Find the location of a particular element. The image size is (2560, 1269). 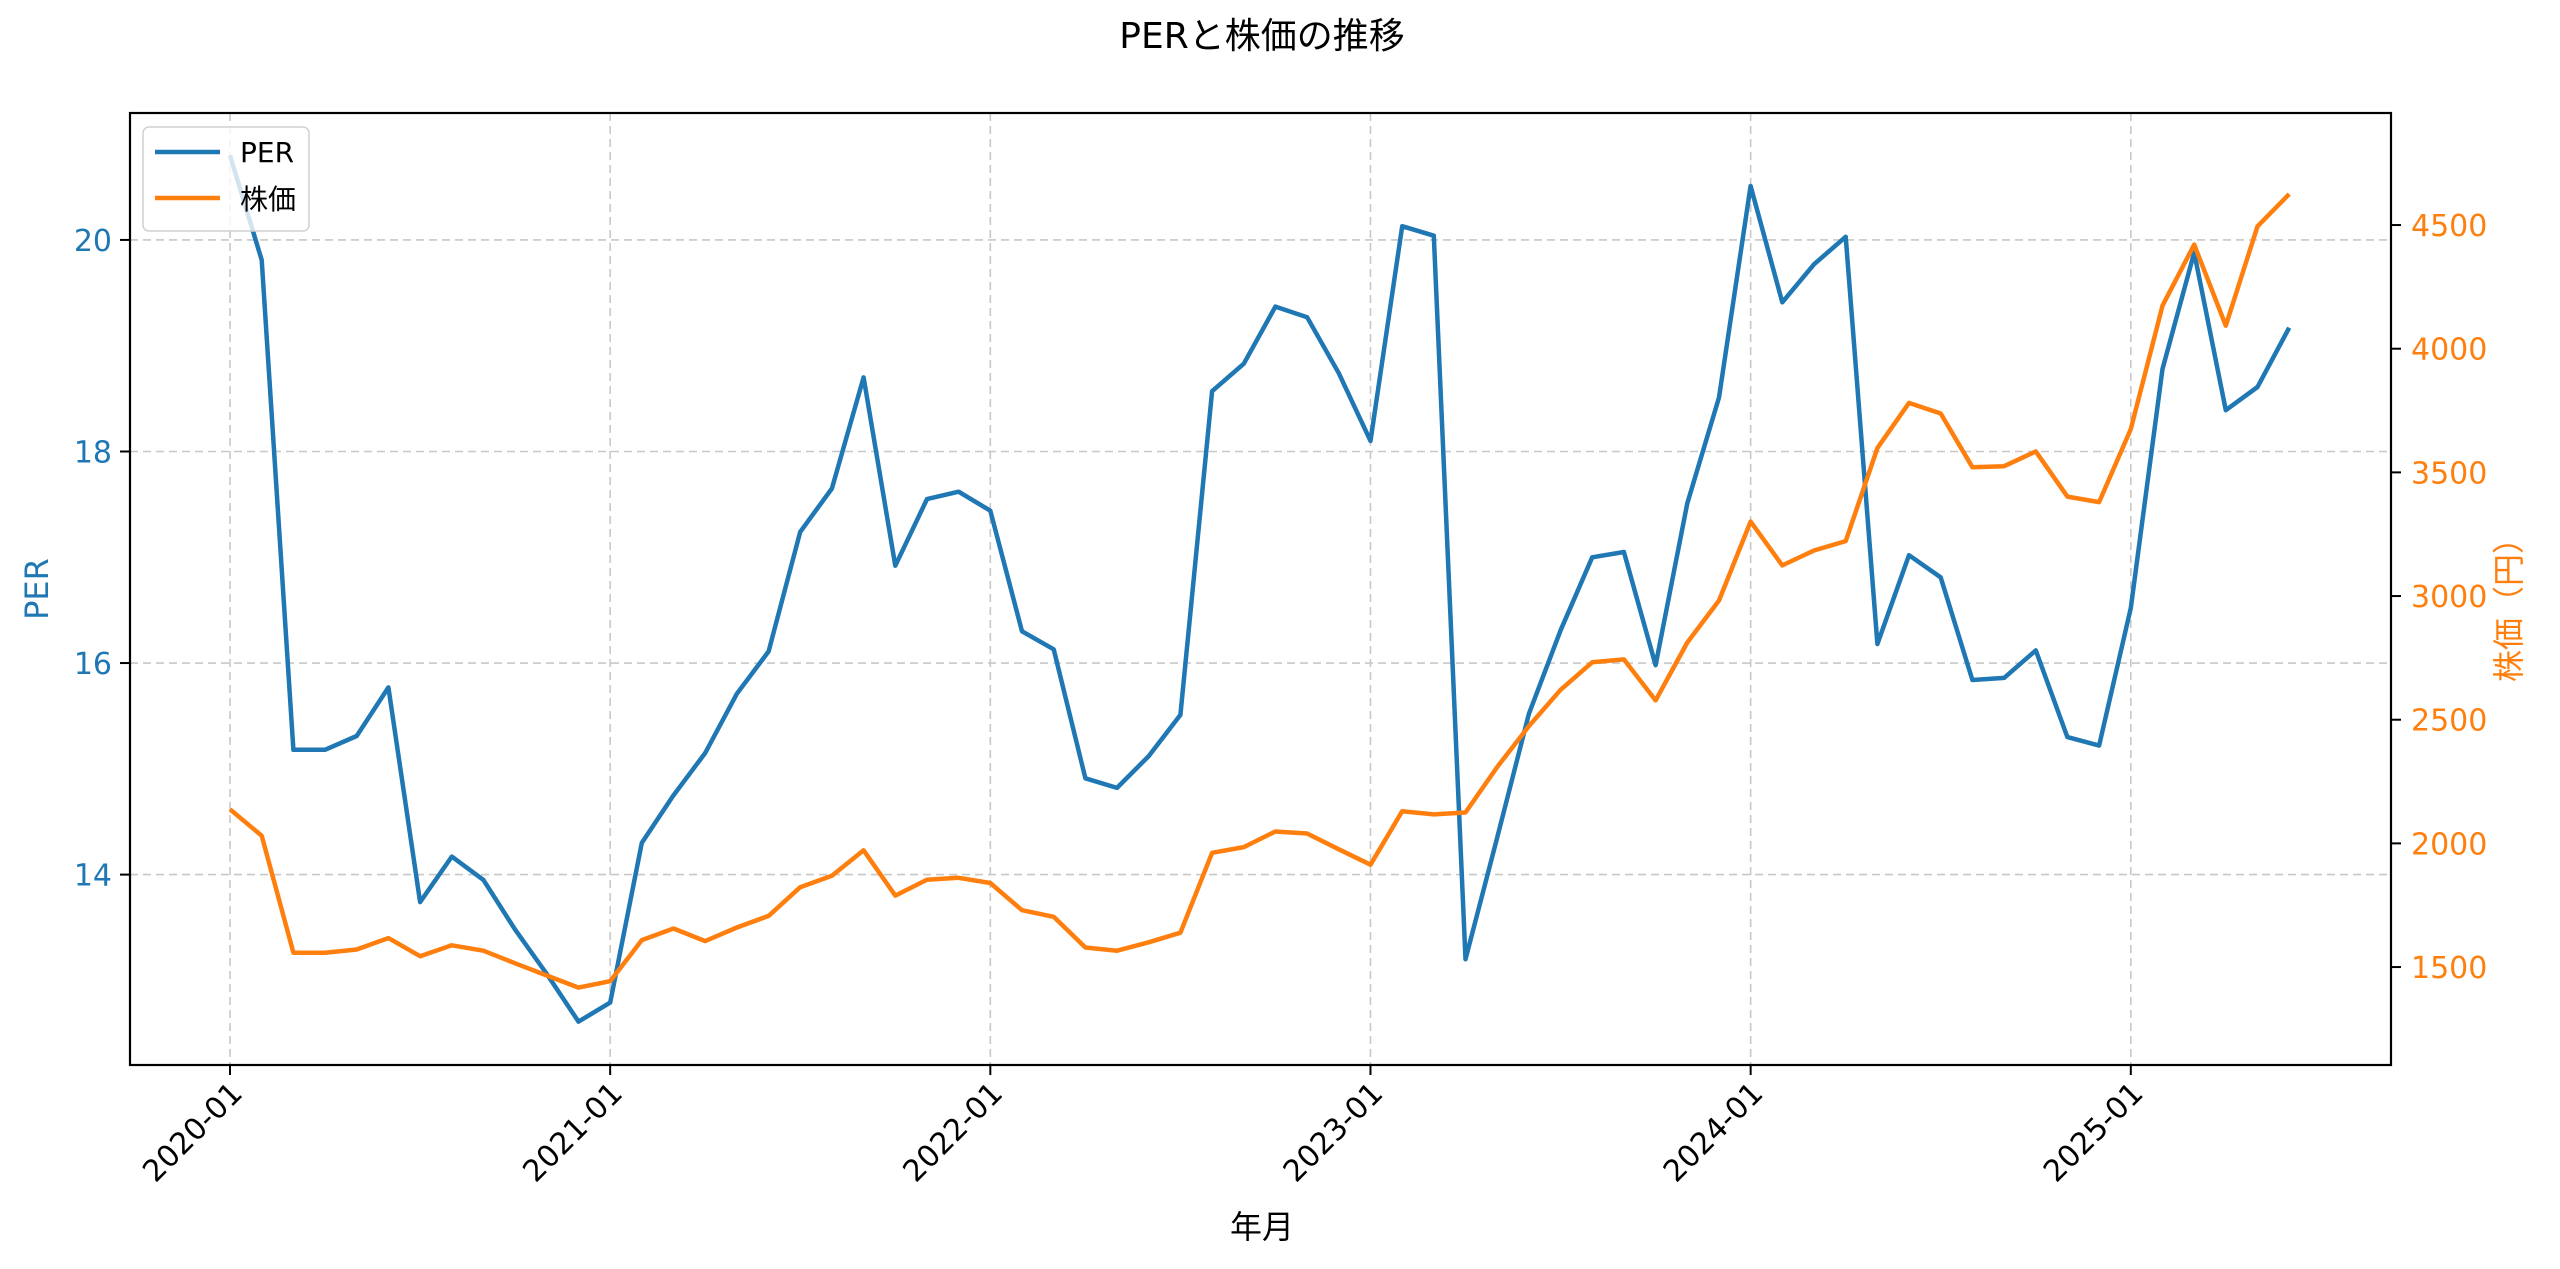

right-y-axis: 1500 2000 2500 3000 3500 4000 4500 is located at coordinates (2439, 597).